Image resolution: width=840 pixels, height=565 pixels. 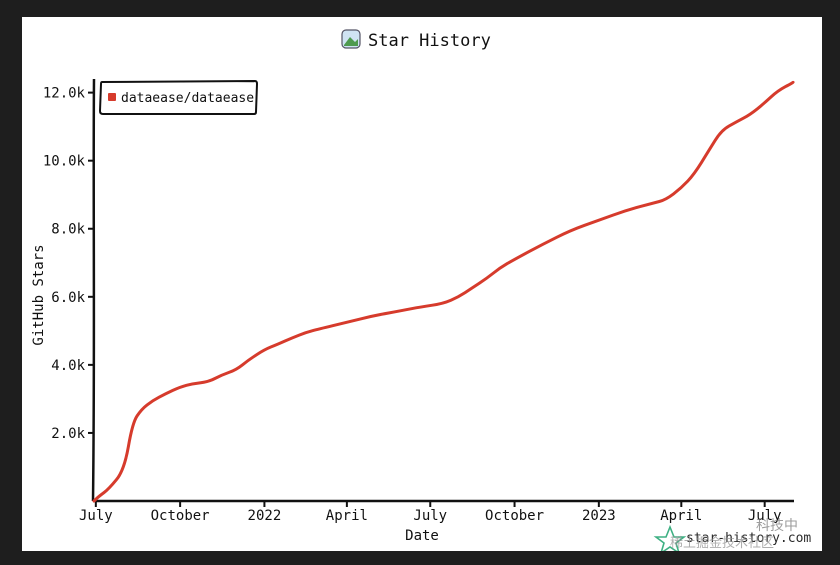 I want to click on y-tick-label: 6.0k, so click(x=68, y=298).